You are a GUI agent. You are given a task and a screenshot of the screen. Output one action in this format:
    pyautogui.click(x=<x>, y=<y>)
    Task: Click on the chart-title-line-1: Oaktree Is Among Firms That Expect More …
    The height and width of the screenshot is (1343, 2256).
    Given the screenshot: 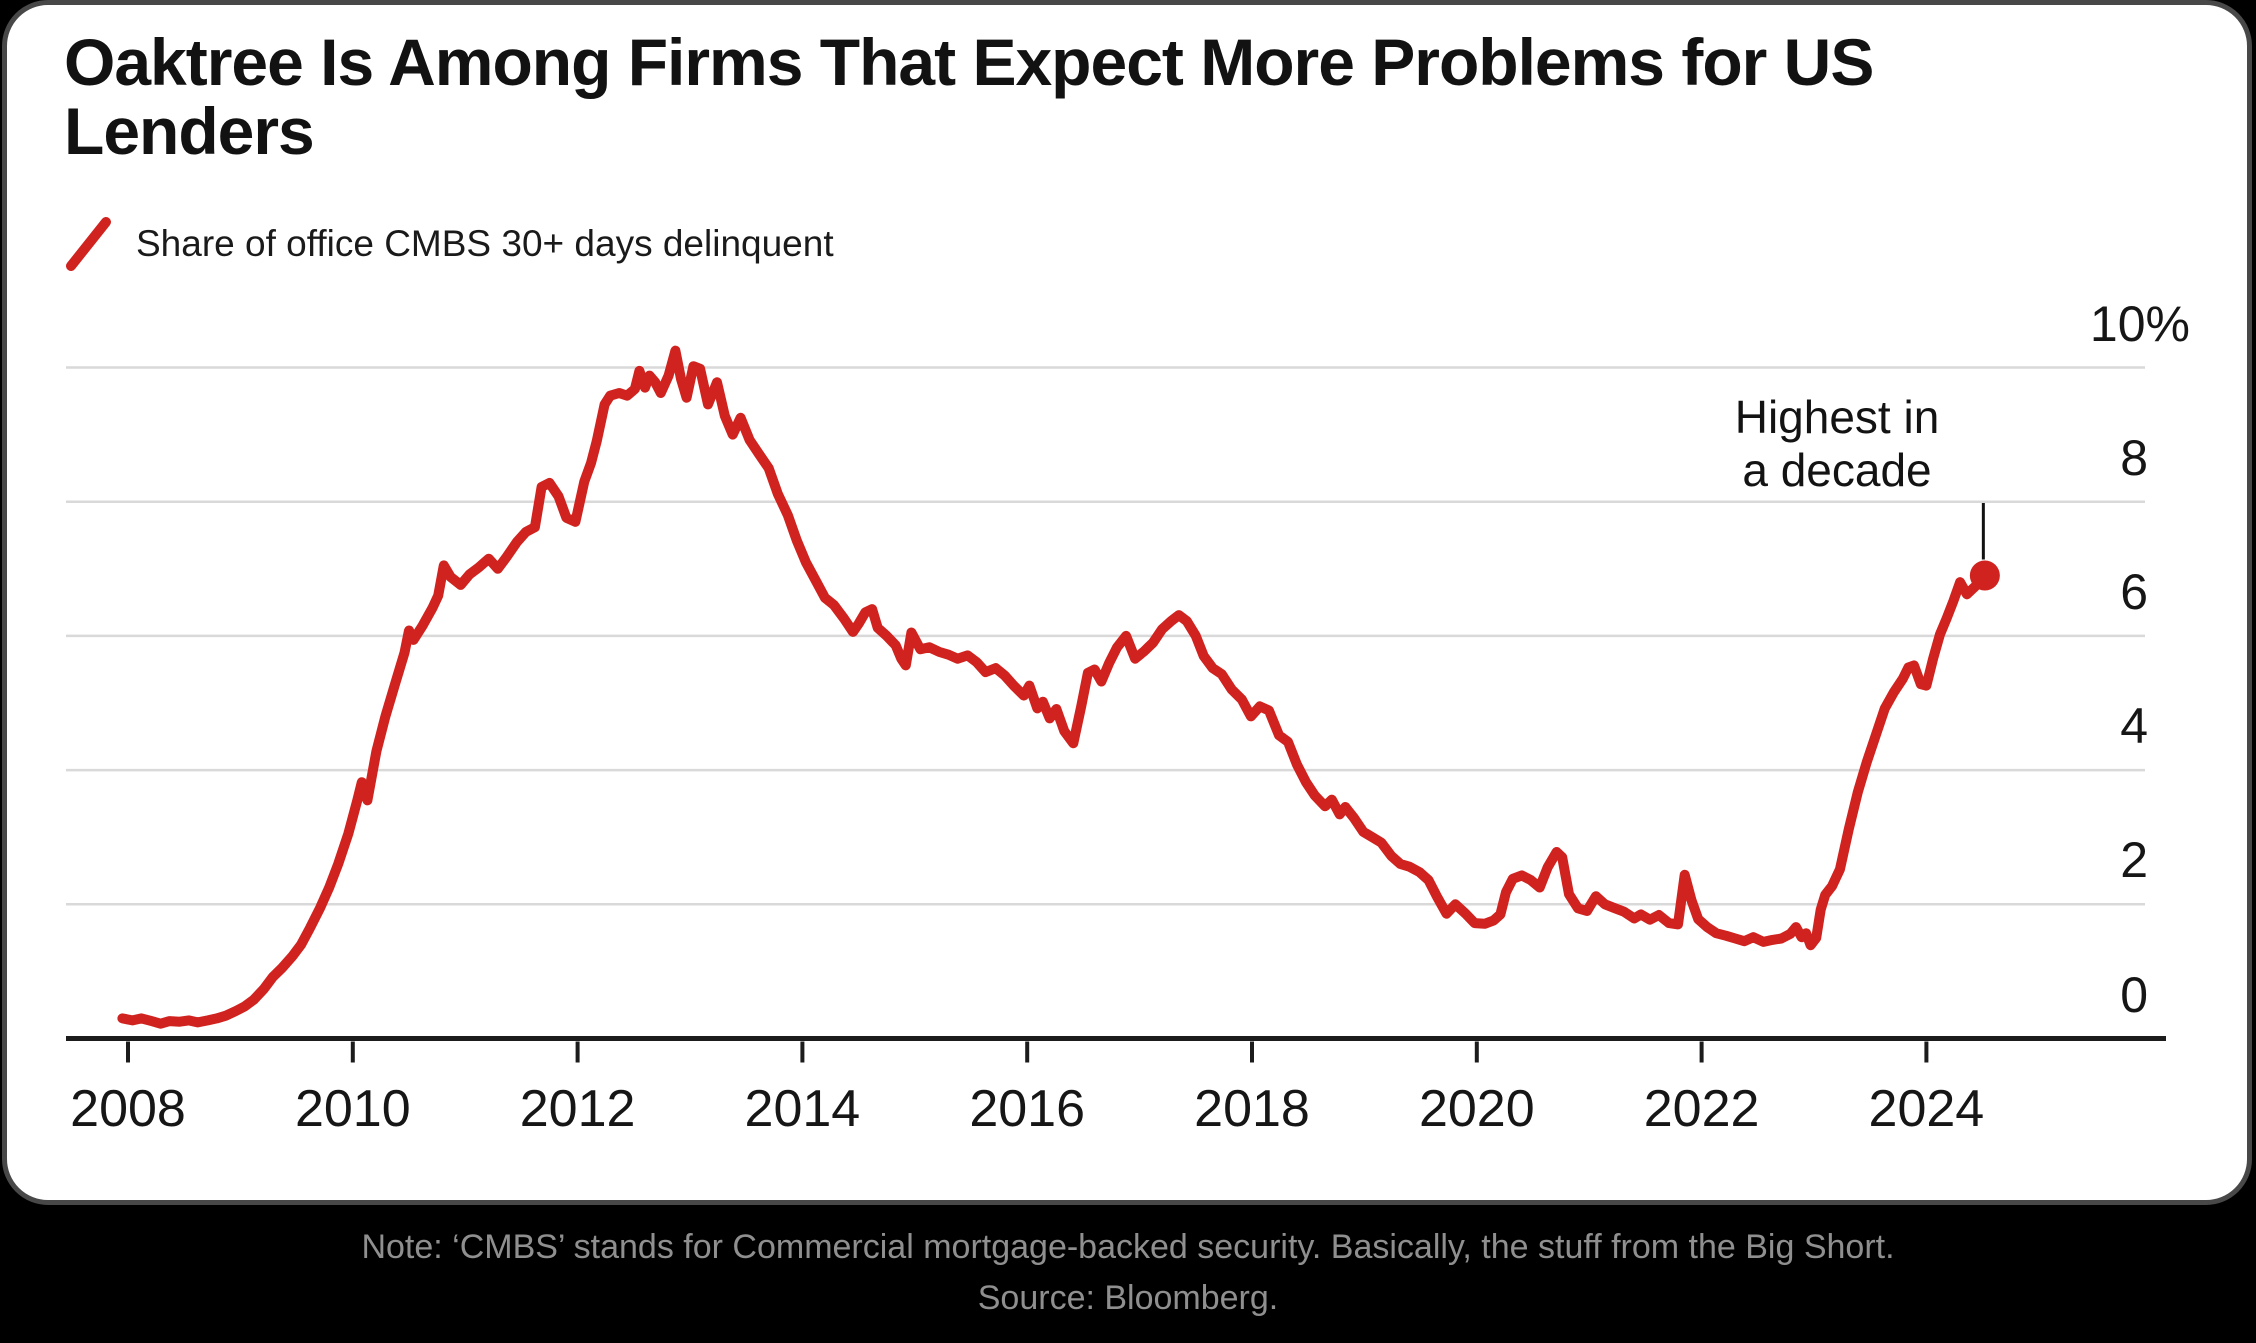 What is the action you would take?
    pyautogui.click(x=969, y=62)
    